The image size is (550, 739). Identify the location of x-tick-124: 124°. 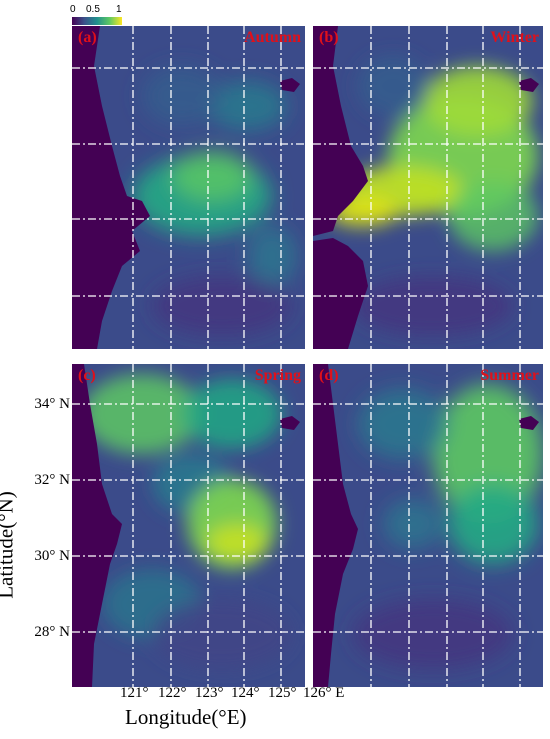
(245, 693).